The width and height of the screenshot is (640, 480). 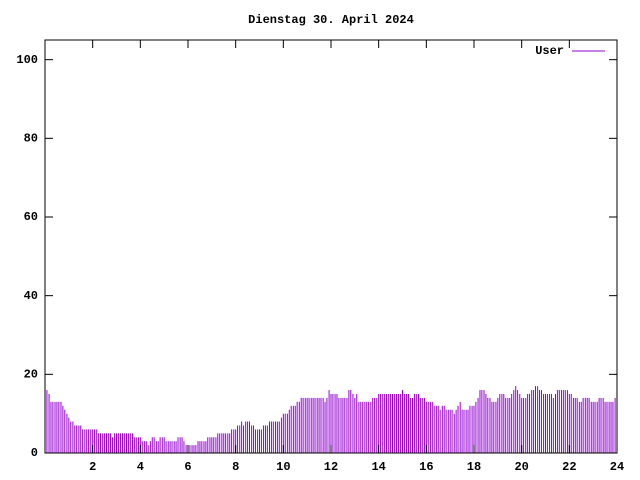 I want to click on y-tick-label: 20, so click(x=31, y=375).